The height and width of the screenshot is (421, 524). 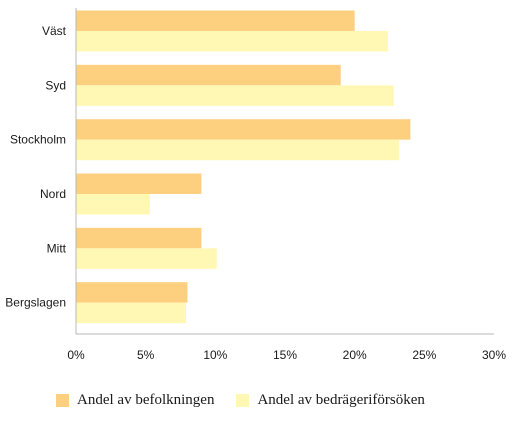 I want to click on legend-label-bedrageriforsoken: Andel av bedrägeriförsöken, so click(x=341, y=400).